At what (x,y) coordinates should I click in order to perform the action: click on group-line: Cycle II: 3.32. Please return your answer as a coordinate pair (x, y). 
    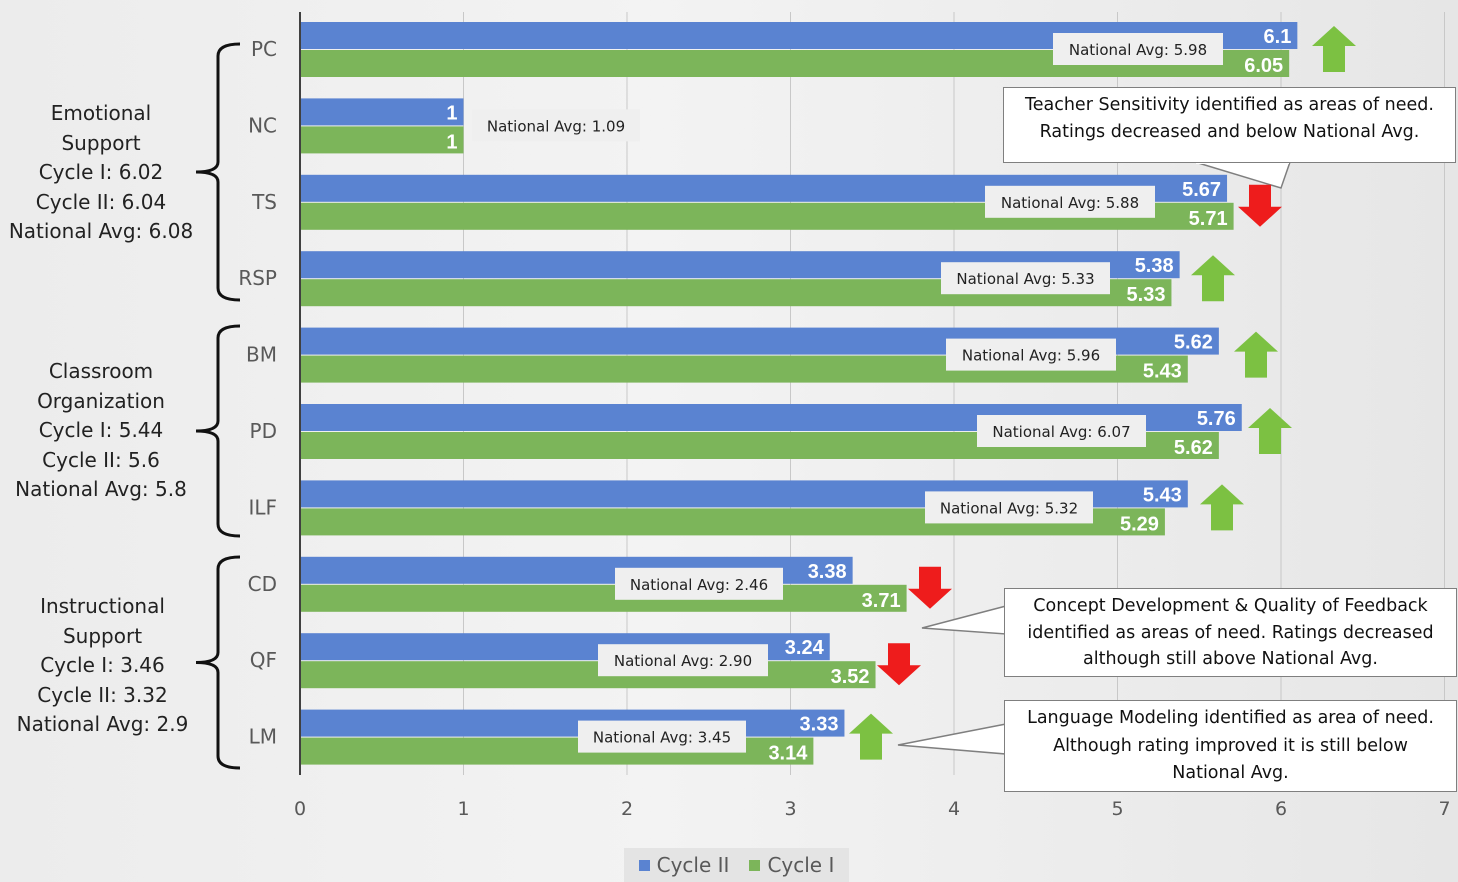
    Looking at the image, I should click on (102, 694).